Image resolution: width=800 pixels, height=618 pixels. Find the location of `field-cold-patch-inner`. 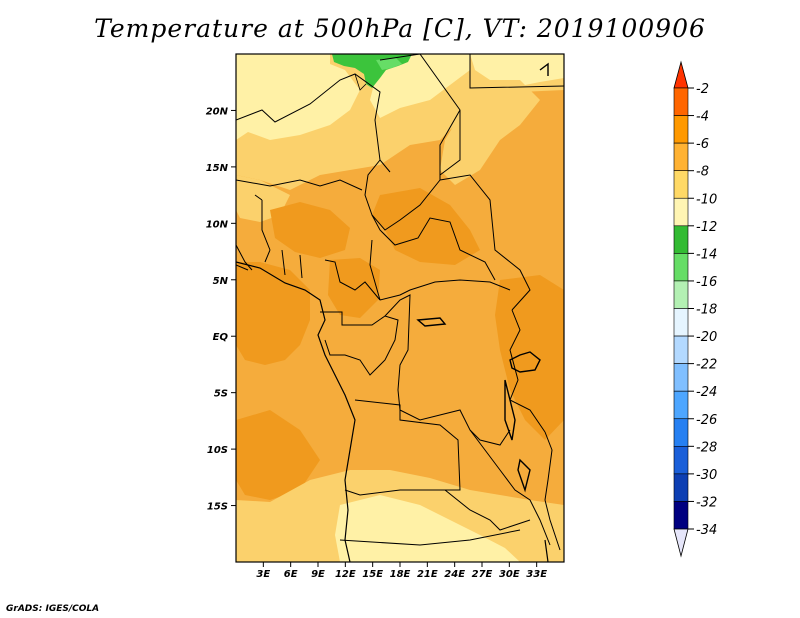

field-cold-patch-inner is located at coordinates (389, 64).